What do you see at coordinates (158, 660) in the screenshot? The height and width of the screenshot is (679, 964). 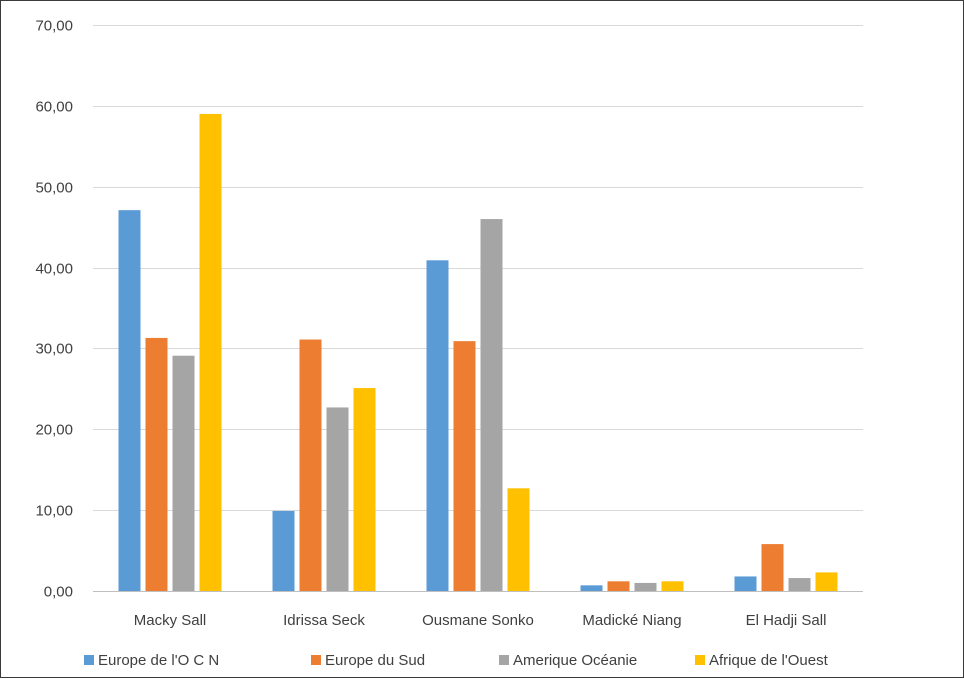 I see `legend-label: Europe de l'O C N` at bounding box center [158, 660].